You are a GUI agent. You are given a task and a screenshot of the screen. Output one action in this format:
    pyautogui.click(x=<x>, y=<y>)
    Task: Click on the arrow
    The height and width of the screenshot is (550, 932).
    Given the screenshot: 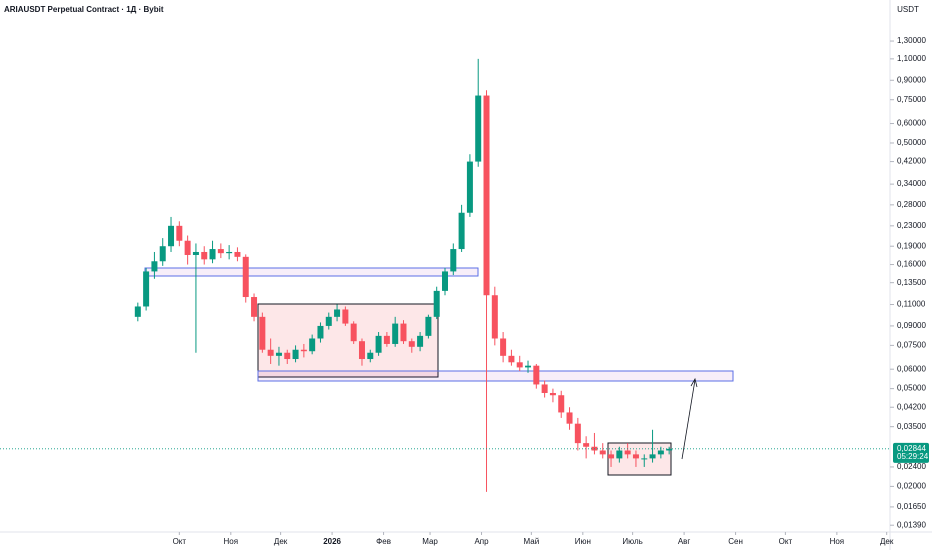 What is the action you would take?
    pyautogui.click(x=688, y=419)
    